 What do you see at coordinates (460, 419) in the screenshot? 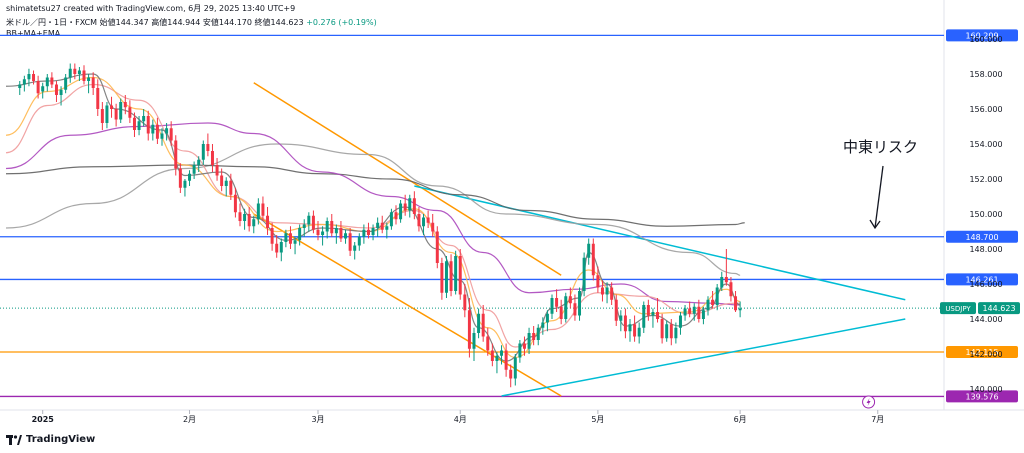
I see `time-tick-label: 4月` at bounding box center [460, 419].